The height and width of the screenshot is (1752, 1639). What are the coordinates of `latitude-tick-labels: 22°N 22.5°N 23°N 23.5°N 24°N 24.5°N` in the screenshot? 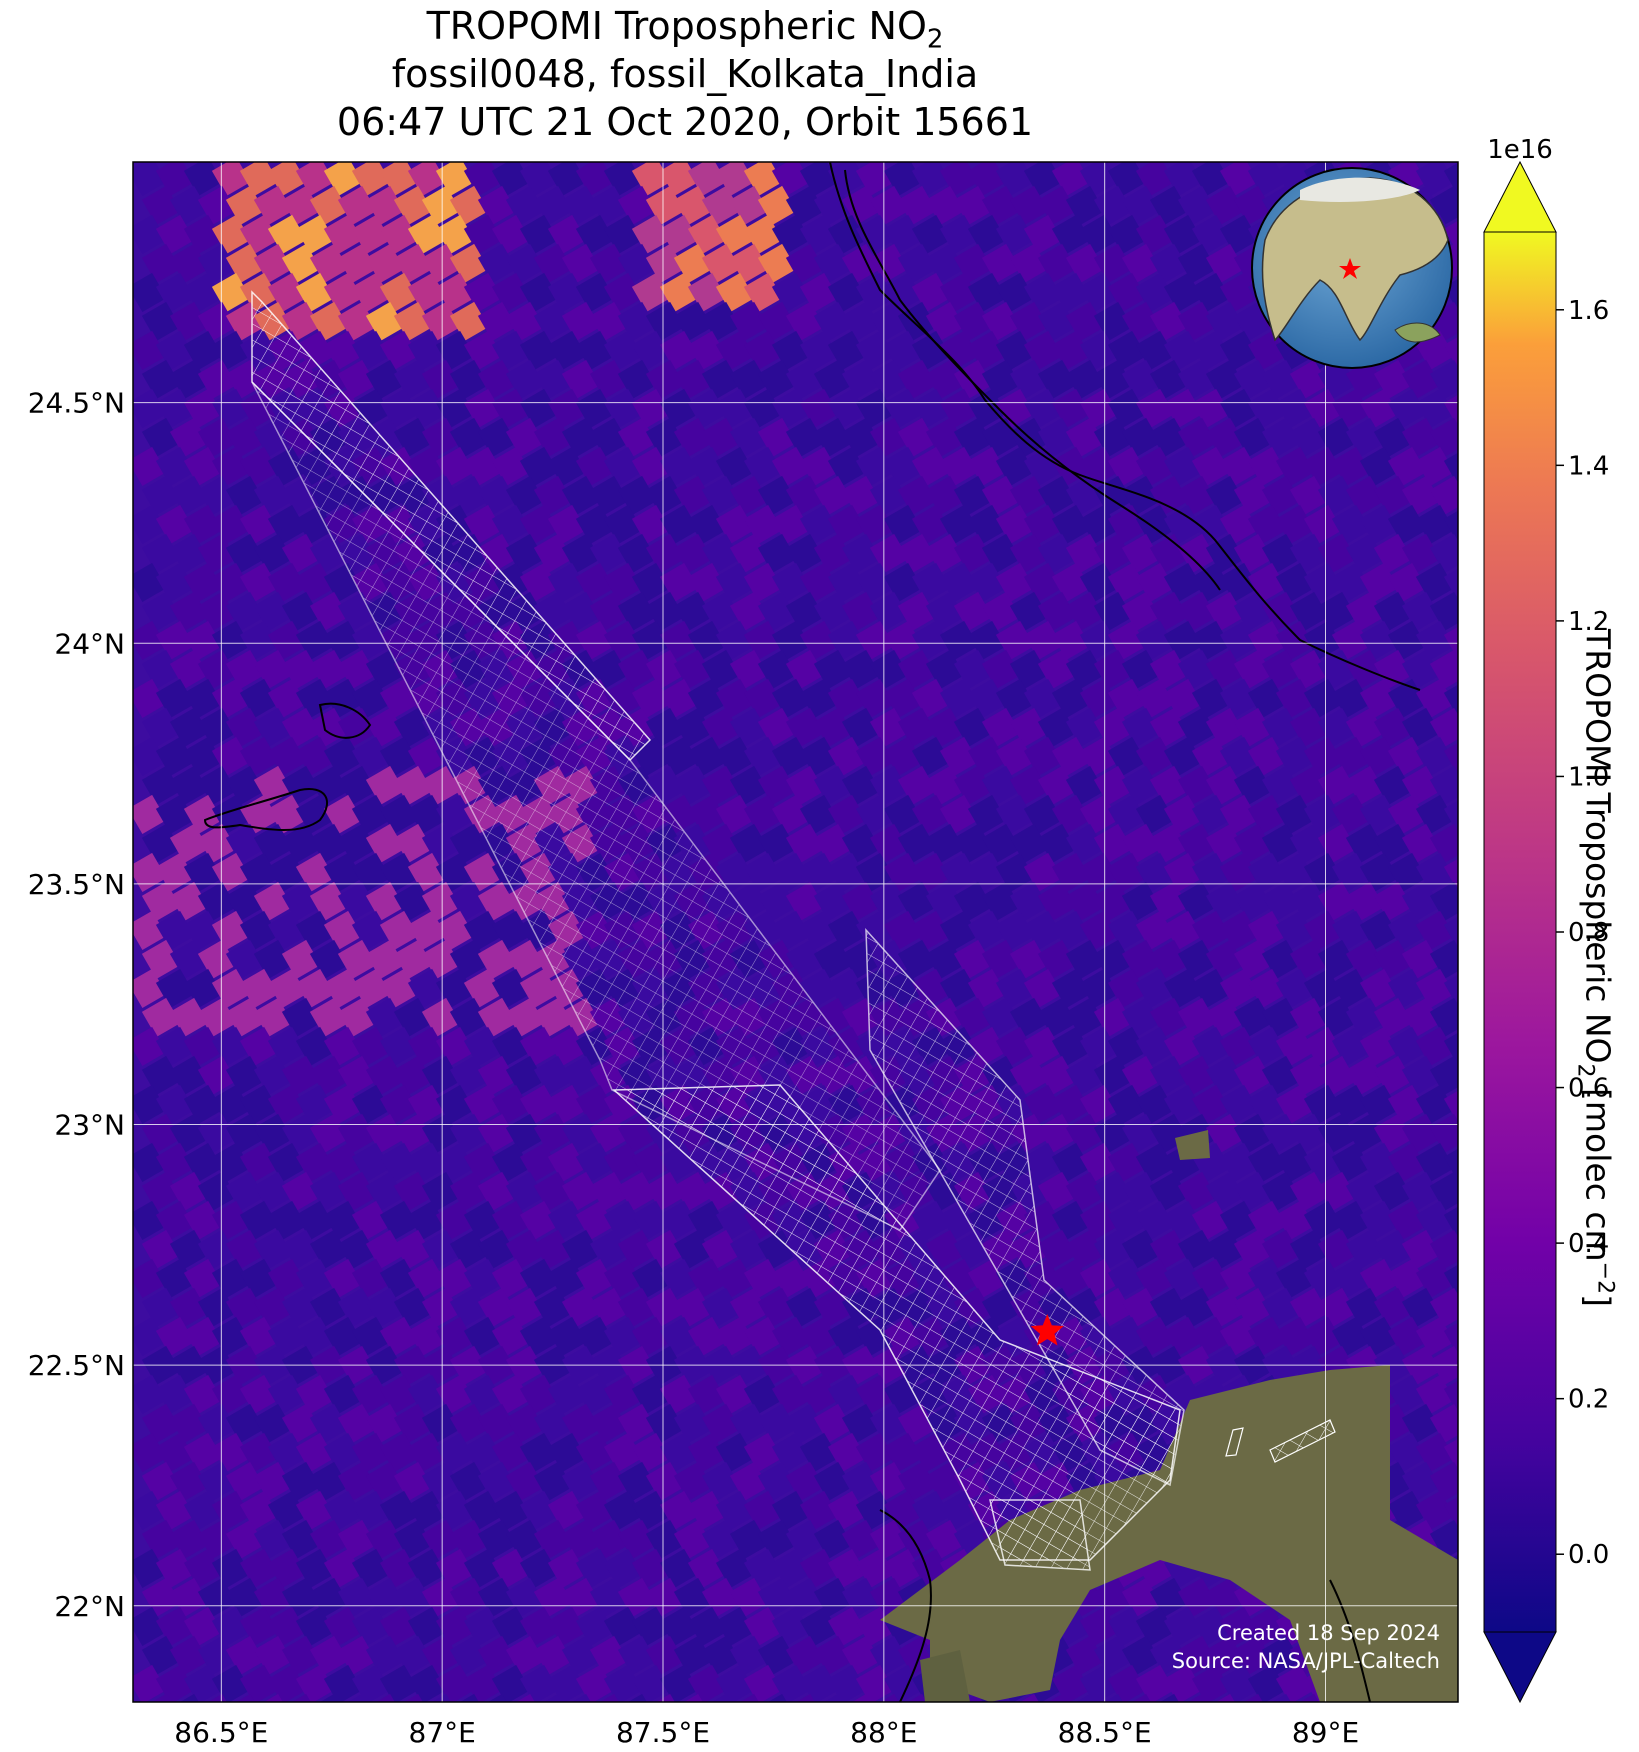 It's located at (76, 1005).